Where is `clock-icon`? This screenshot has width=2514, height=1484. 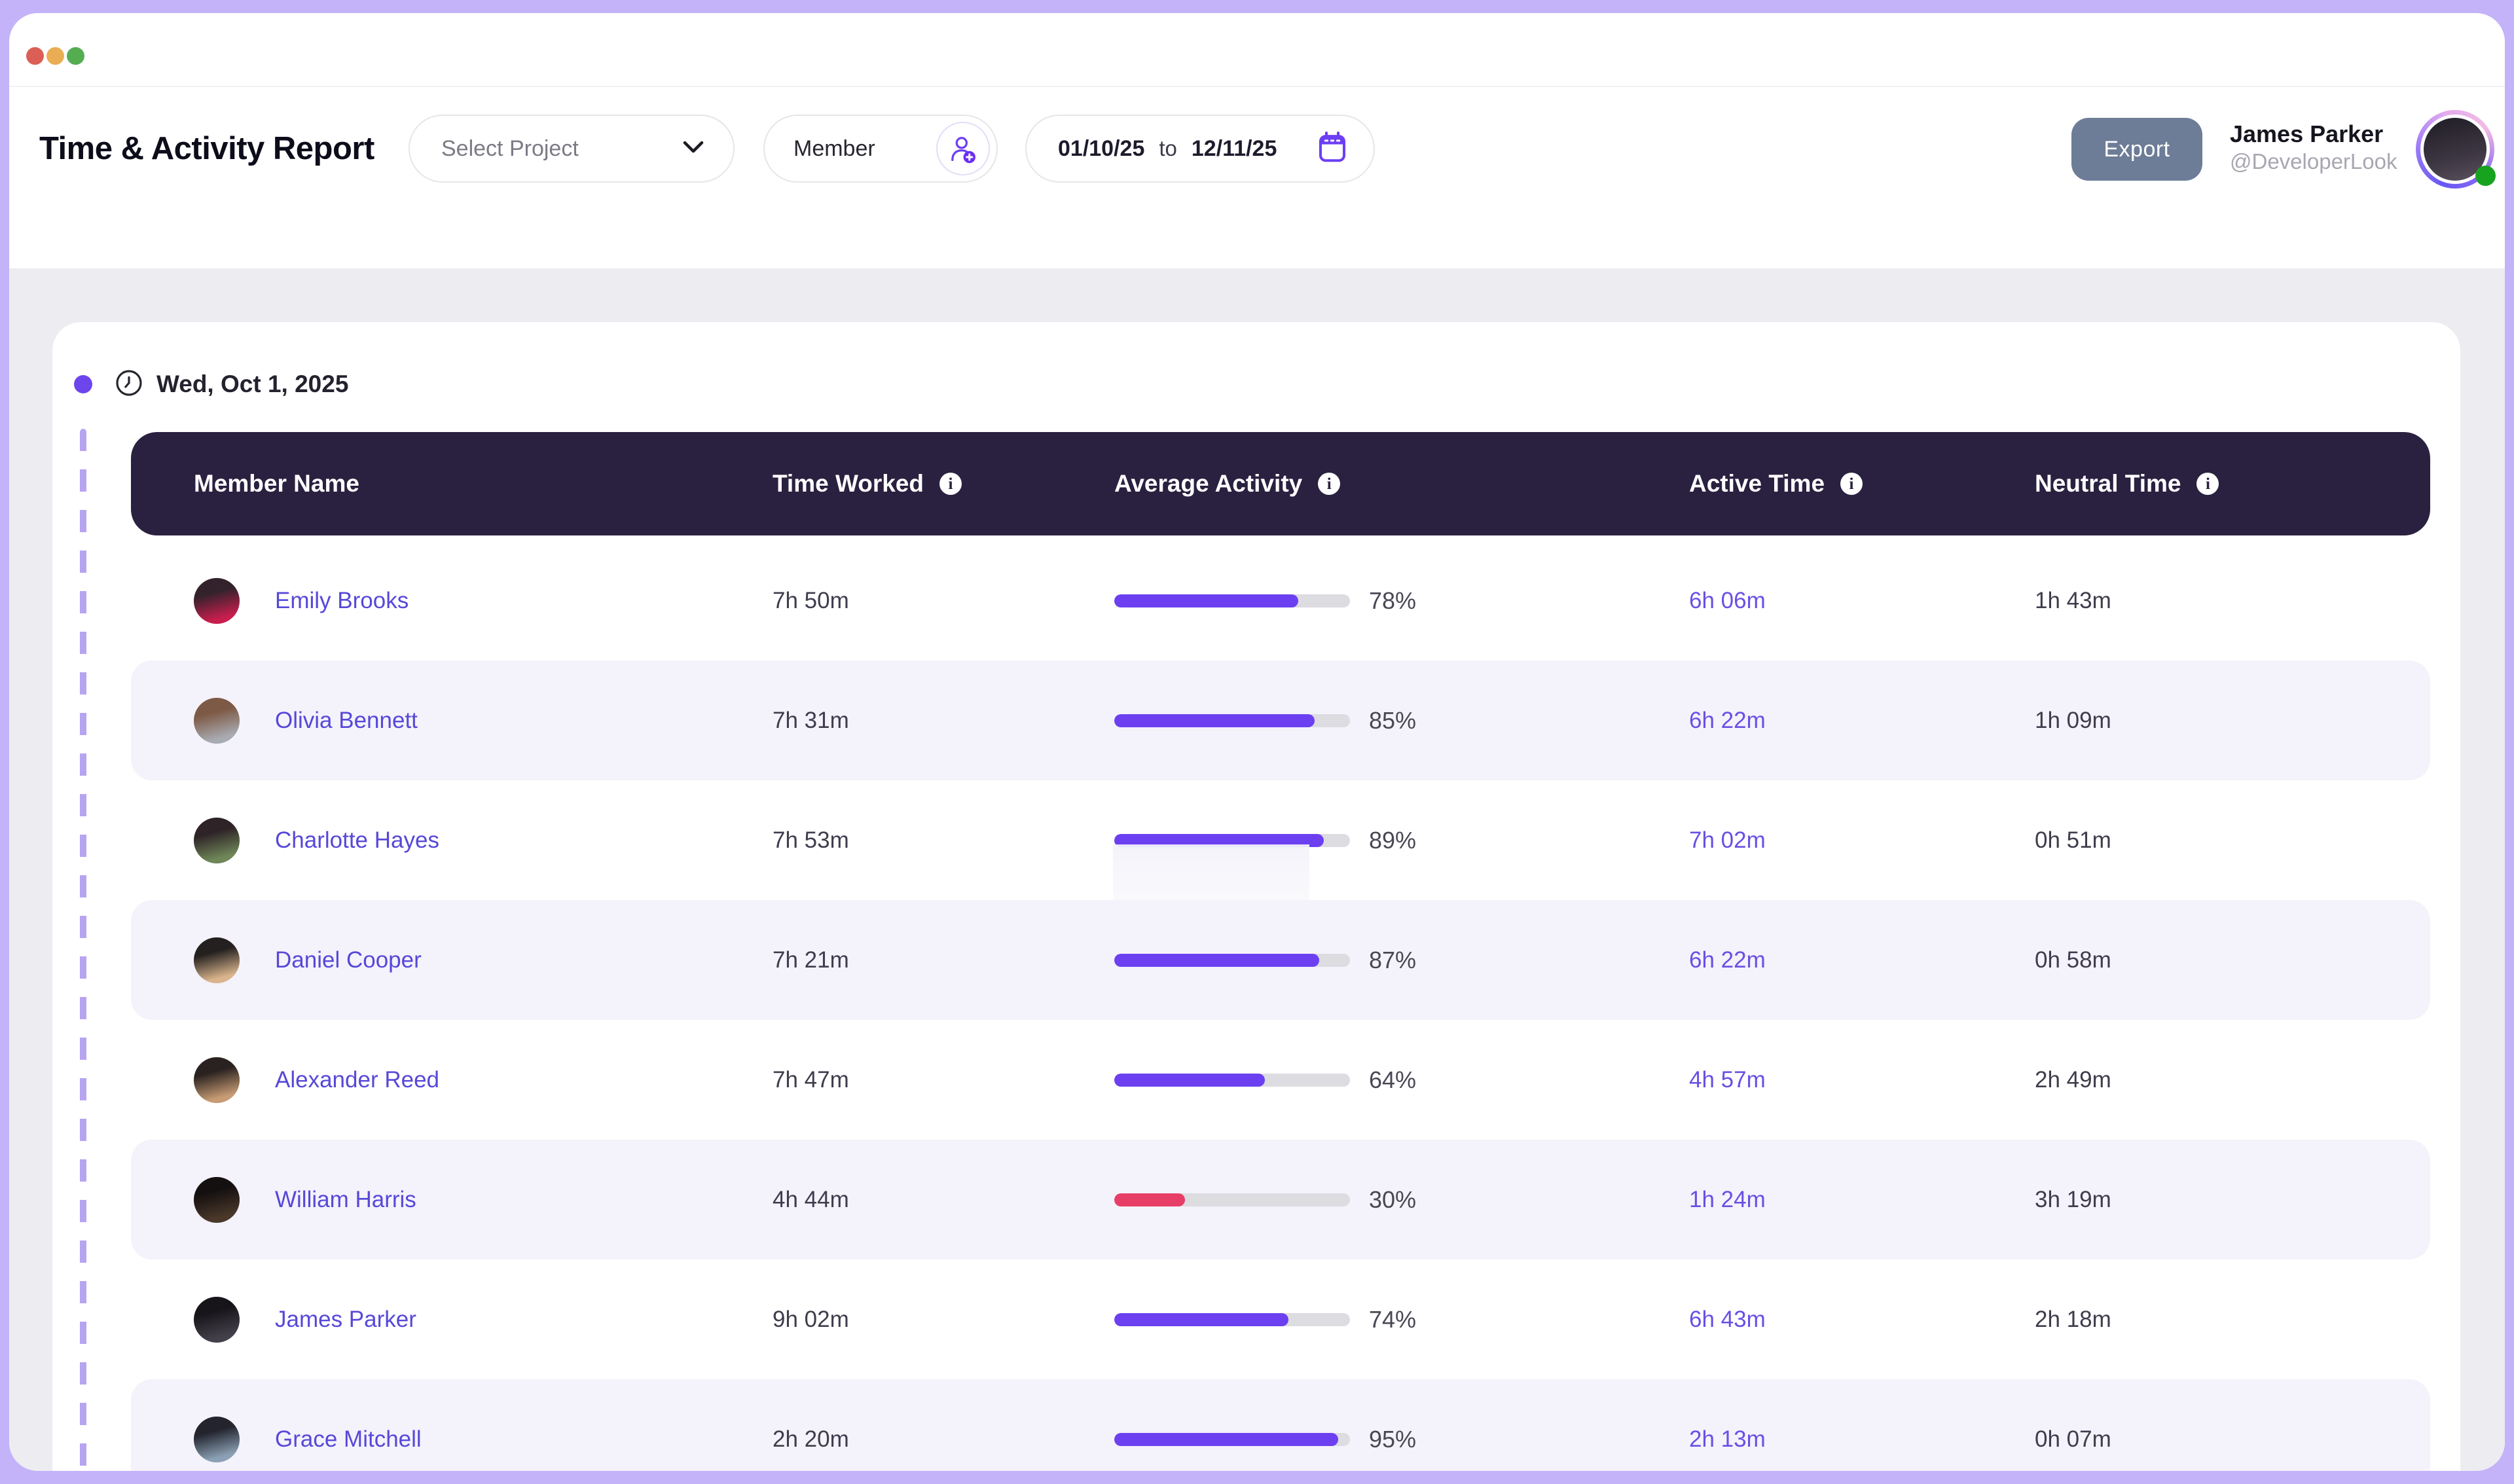 clock-icon is located at coordinates (129, 385).